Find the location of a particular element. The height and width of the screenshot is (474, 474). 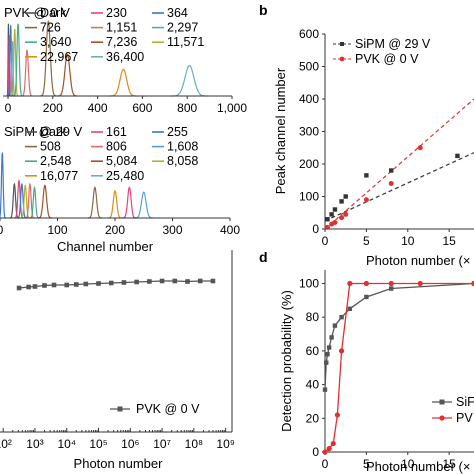

y-axis-label: Detection probability (%) is located at coordinates (286, 361).